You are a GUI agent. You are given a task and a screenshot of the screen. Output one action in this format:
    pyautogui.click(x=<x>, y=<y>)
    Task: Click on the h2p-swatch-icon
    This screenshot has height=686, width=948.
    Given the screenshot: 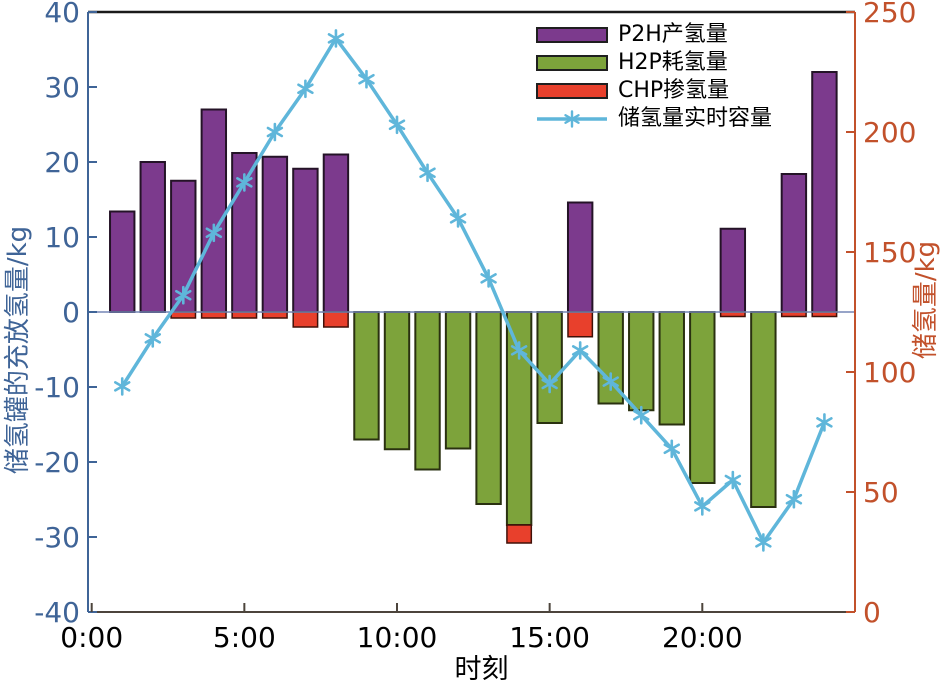 What is the action you would take?
    pyautogui.click(x=572, y=63)
    